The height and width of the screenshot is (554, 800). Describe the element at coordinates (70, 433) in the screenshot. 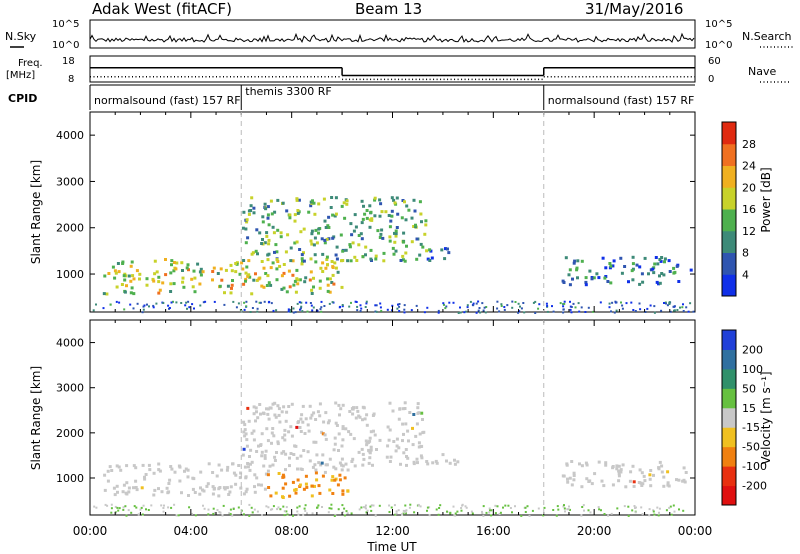

I see `y-tick-label: 2000` at that location.